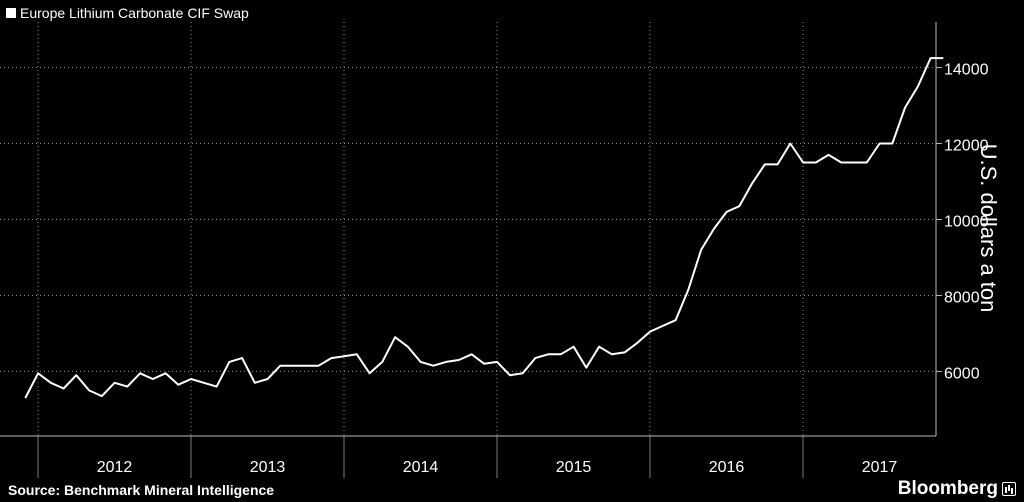 The image size is (1024, 502). What do you see at coordinates (141, 490) in the screenshot?
I see `source-note: Source: Benchmark Mineral Intelligence` at bounding box center [141, 490].